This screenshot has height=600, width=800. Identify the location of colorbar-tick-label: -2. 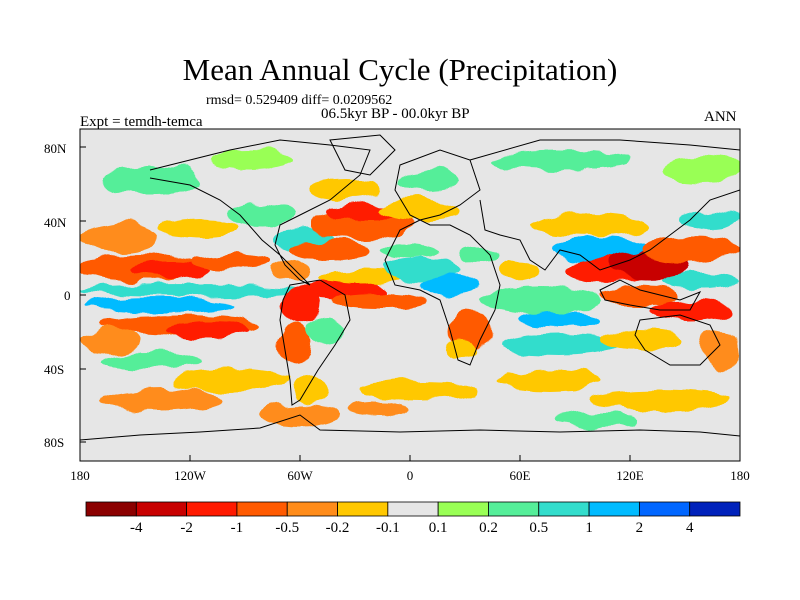
(186, 528).